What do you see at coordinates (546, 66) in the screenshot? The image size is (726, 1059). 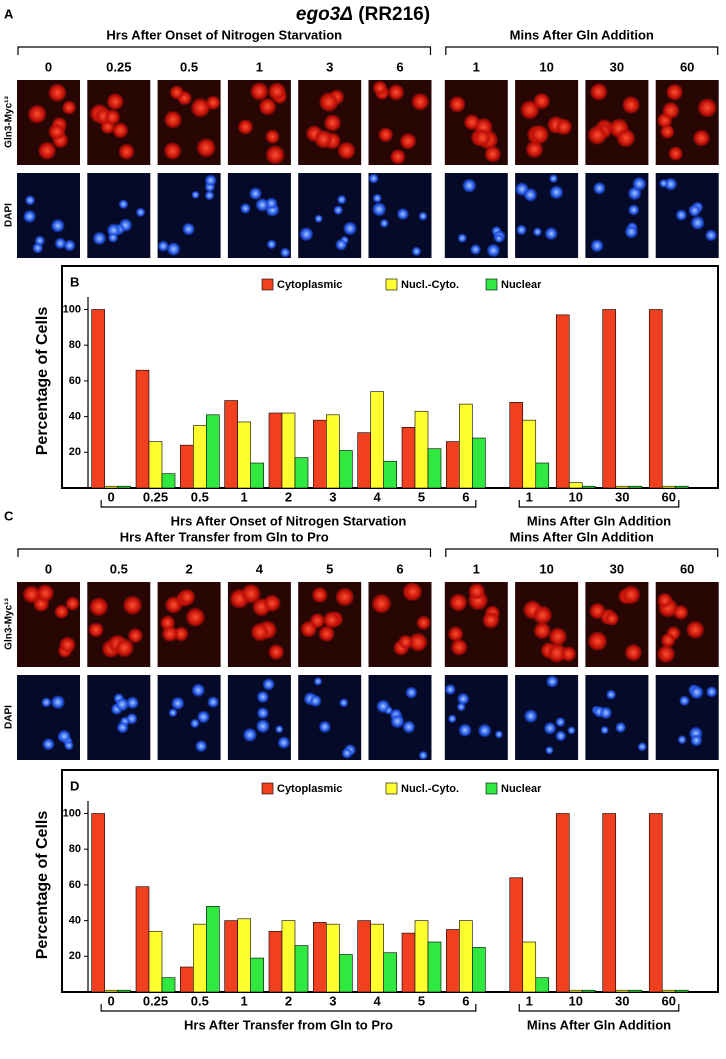 I see `time-label: 10` at bounding box center [546, 66].